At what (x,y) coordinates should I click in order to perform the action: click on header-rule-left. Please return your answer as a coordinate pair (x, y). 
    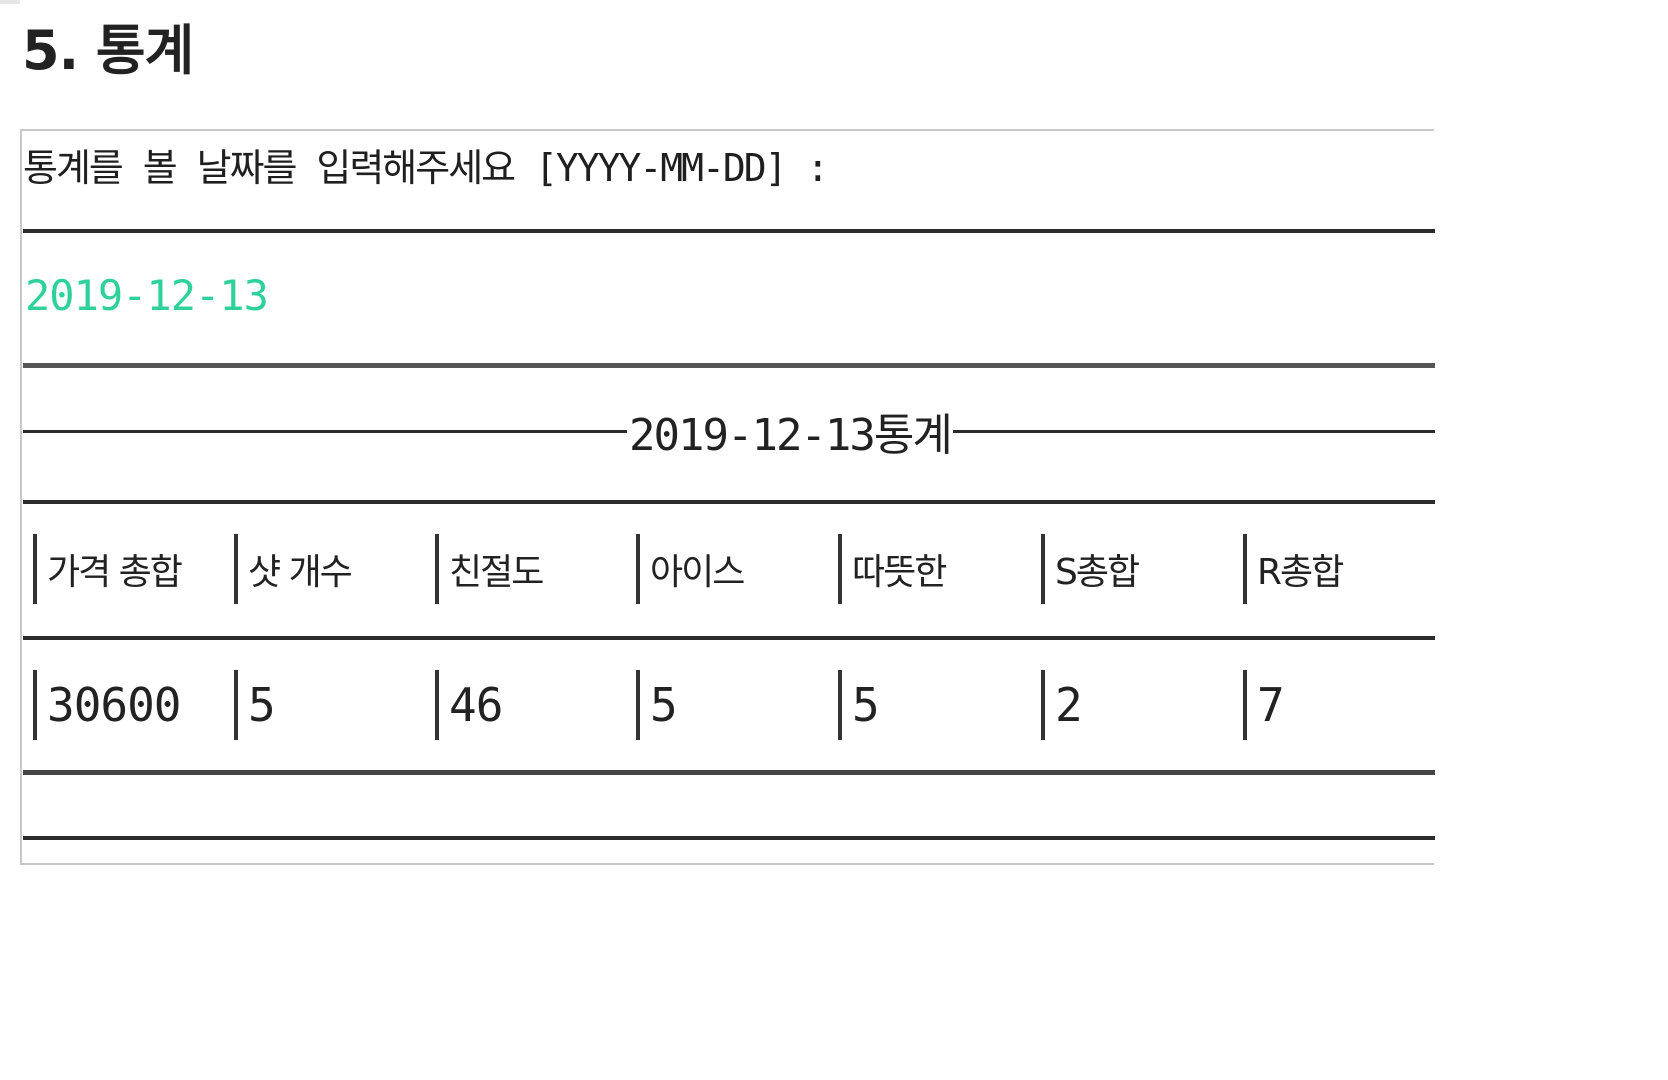
    Looking at the image, I should click on (325, 431).